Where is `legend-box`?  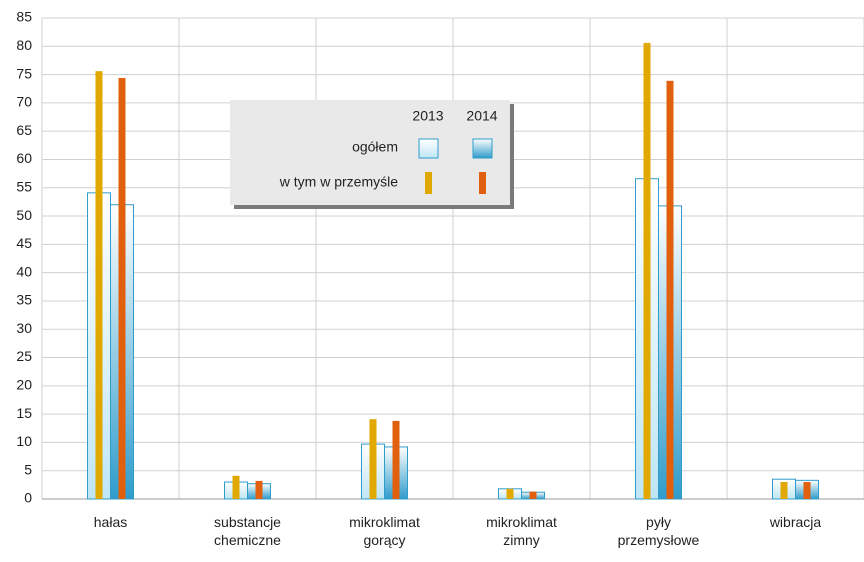
legend-box is located at coordinates (370, 152).